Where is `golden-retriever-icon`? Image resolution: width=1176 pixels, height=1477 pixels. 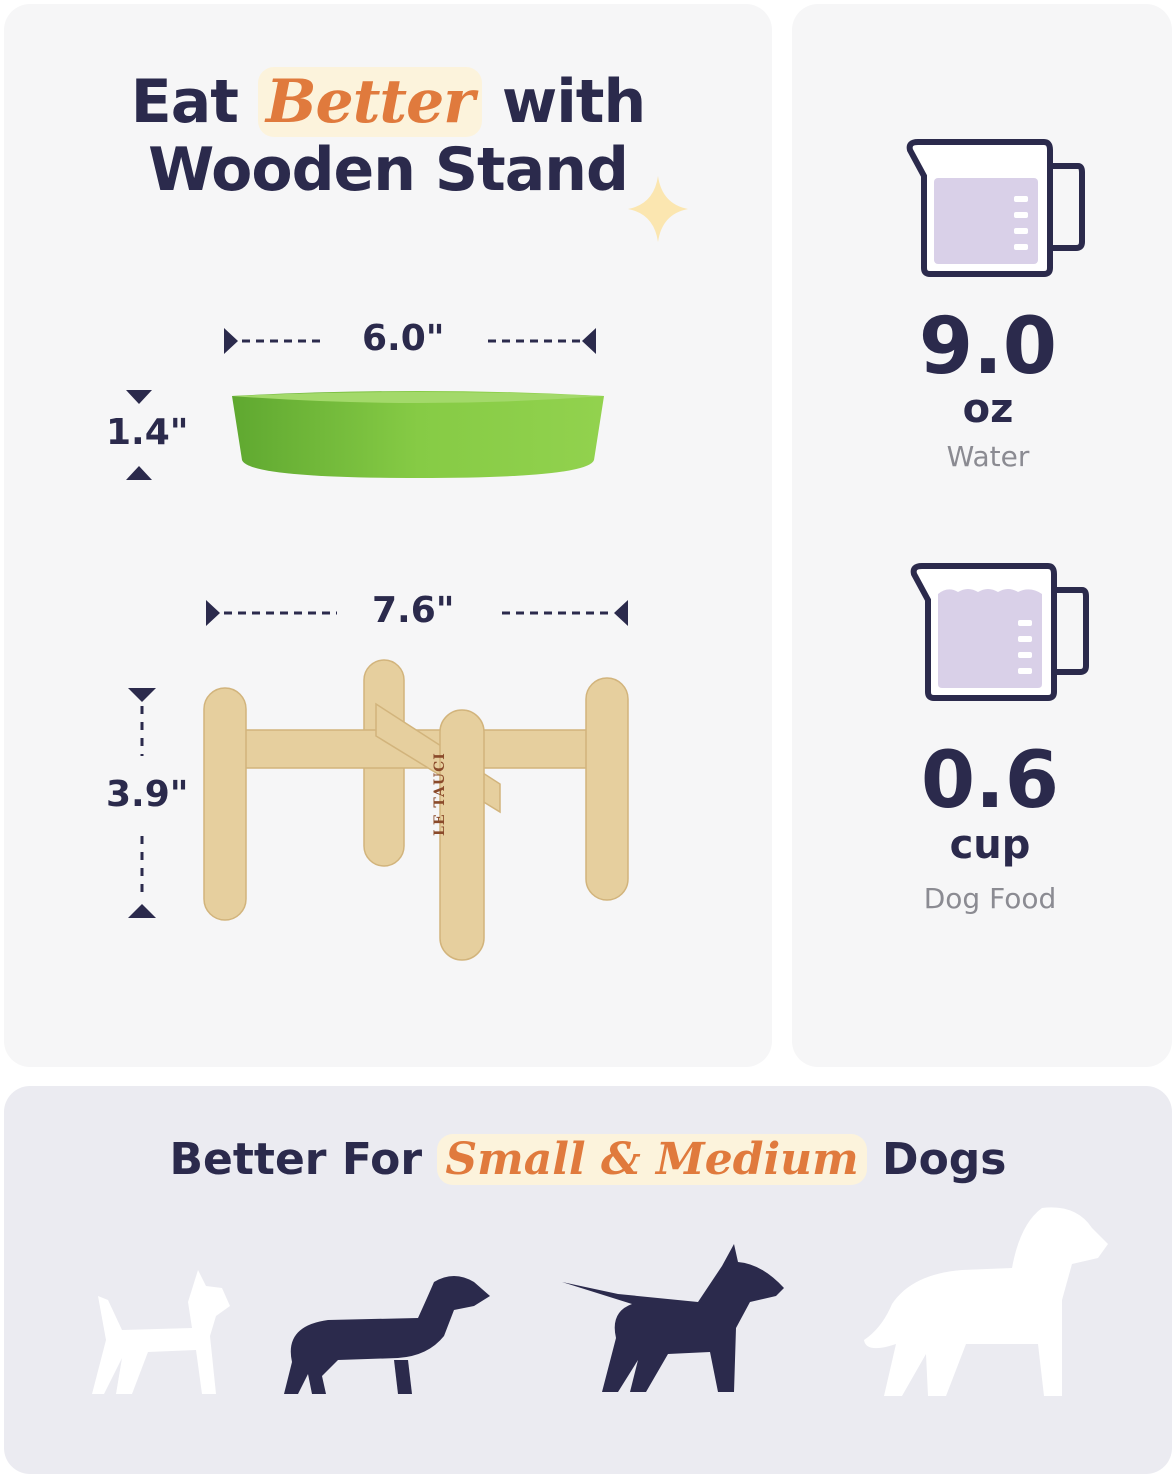 golden-retriever-icon is located at coordinates (986, 1301).